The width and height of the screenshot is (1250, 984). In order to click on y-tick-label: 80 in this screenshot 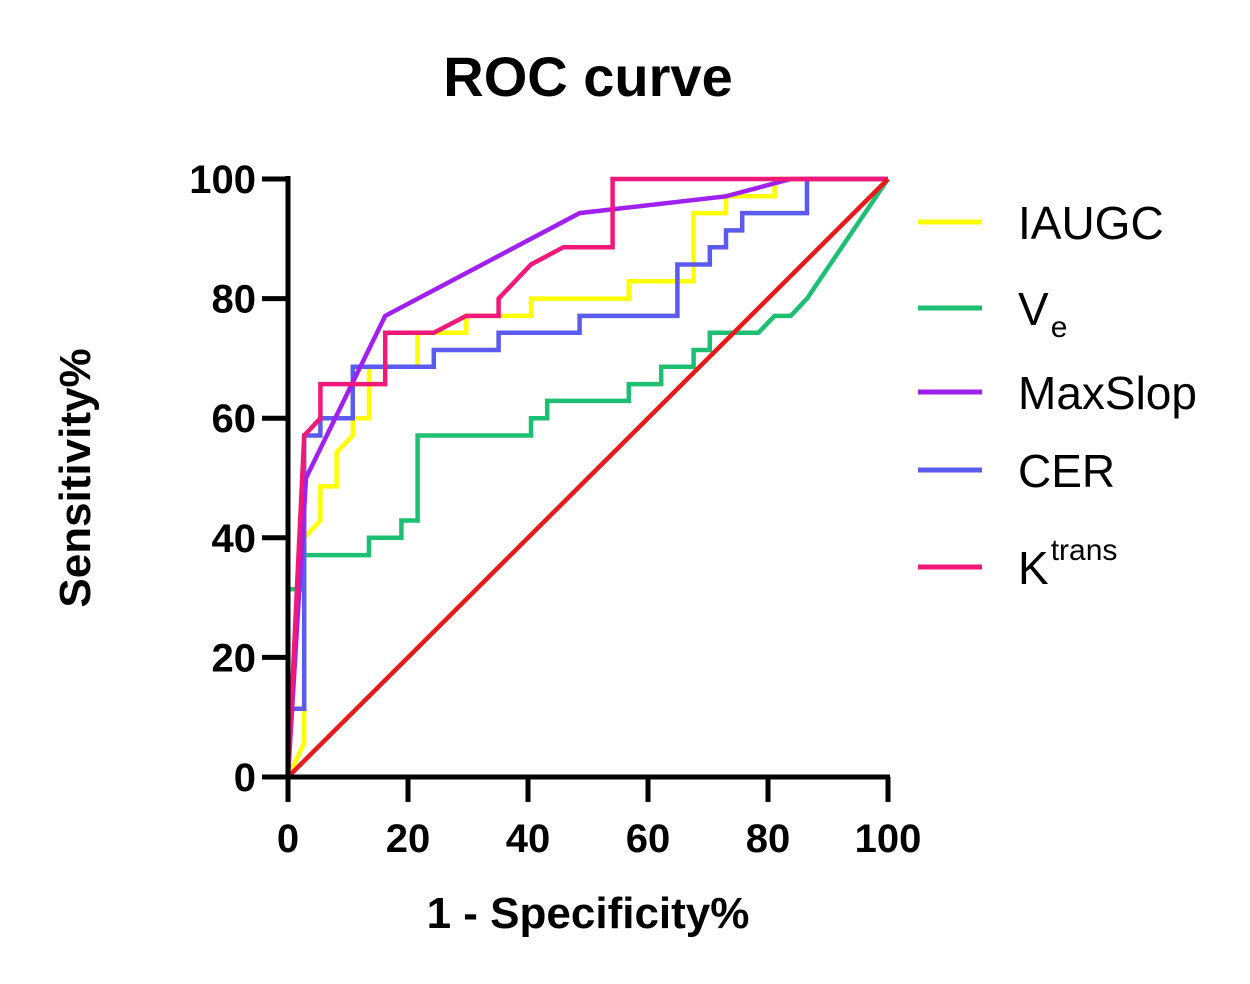, I will do `click(234, 300)`.